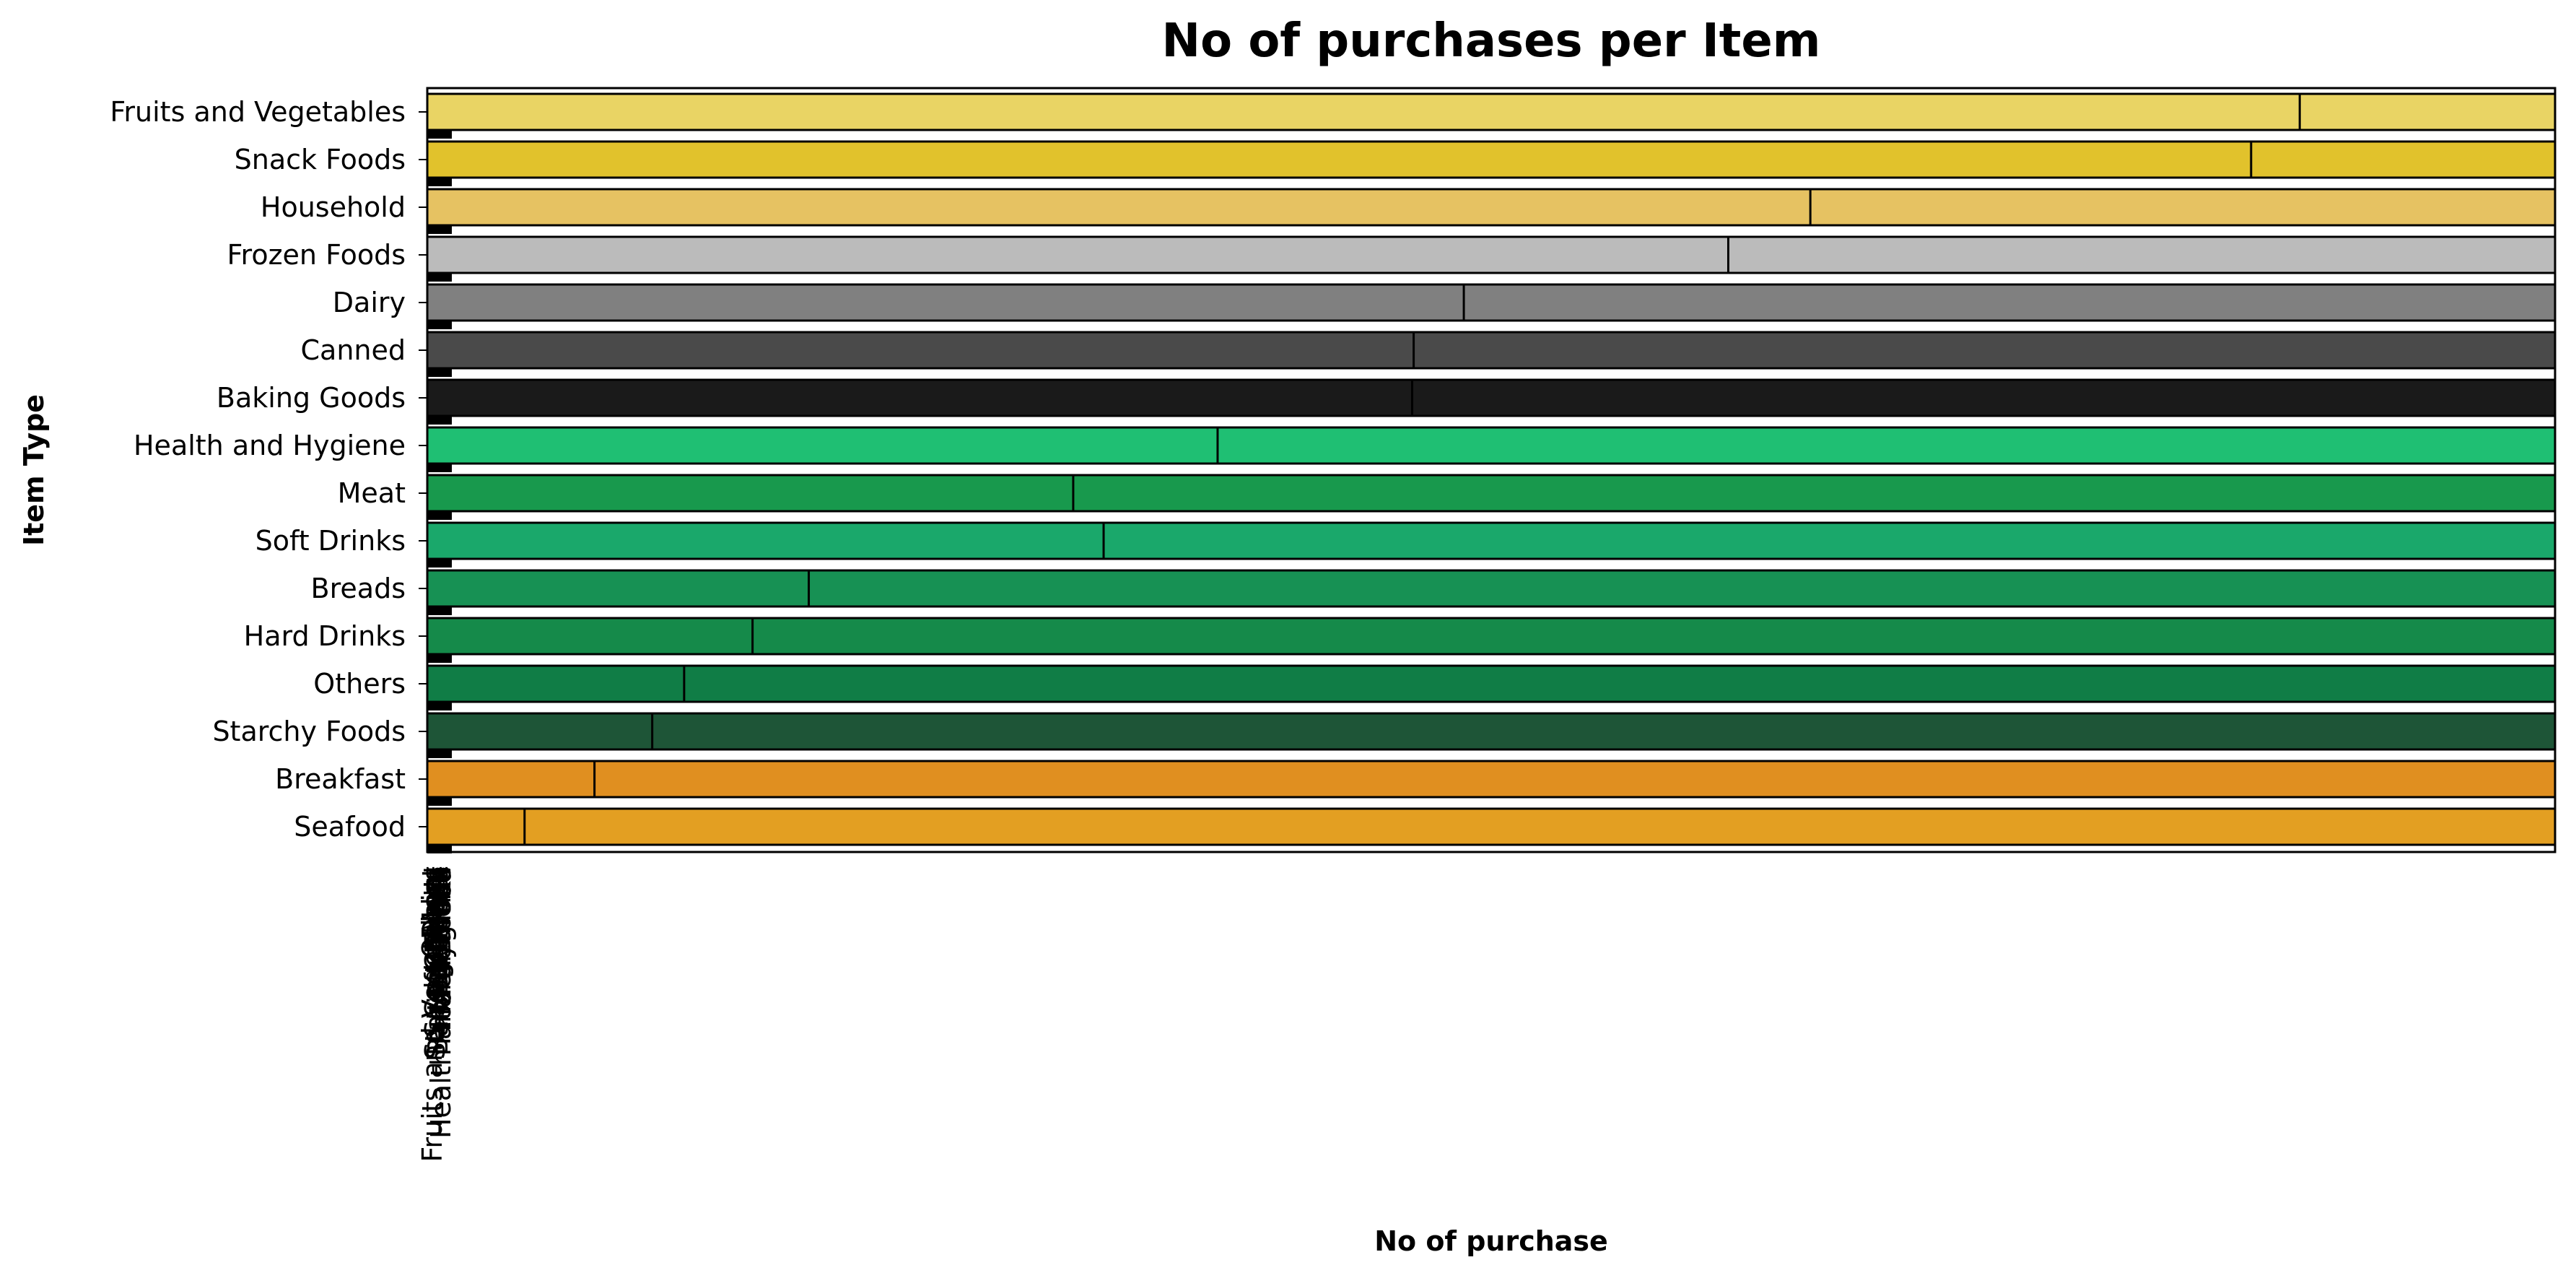 This screenshot has height=1278, width=2576. What do you see at coordinates (1491, 1241) in the screenshot?
I see `x-axis-label: No of purchase` at bounding box center [1491, 1241].